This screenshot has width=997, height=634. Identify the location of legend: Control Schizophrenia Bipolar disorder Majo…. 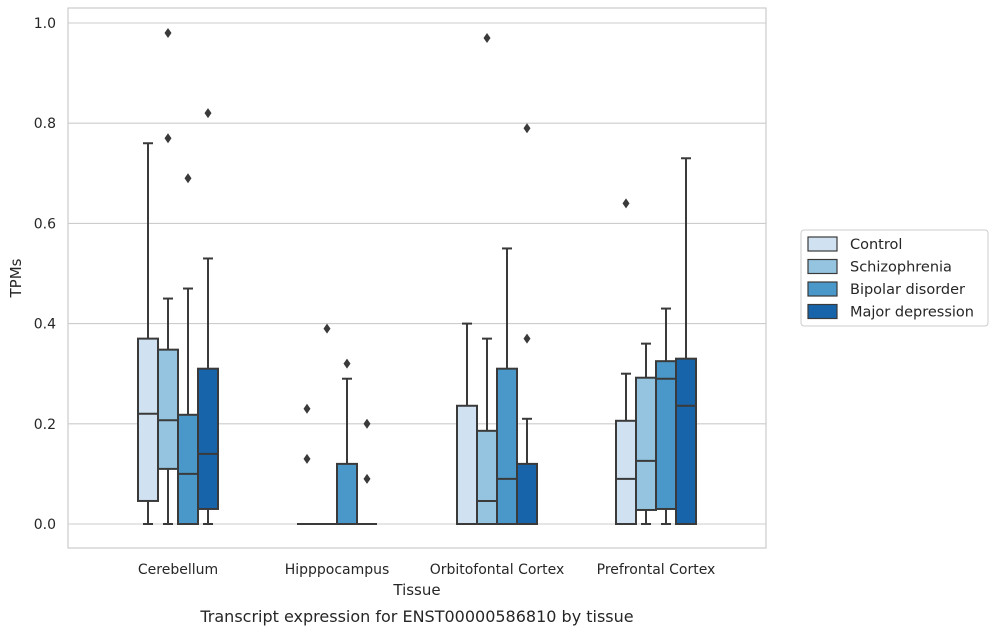
(894, 278).